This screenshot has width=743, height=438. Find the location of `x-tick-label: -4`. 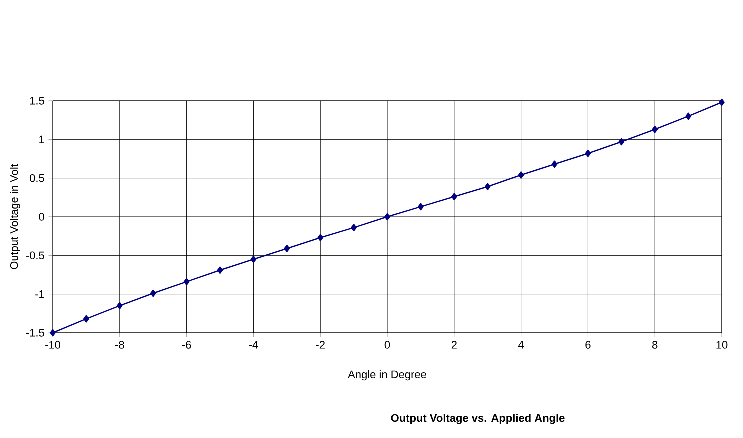

x-tick-label: -4 is located at coordinates (253, 345).